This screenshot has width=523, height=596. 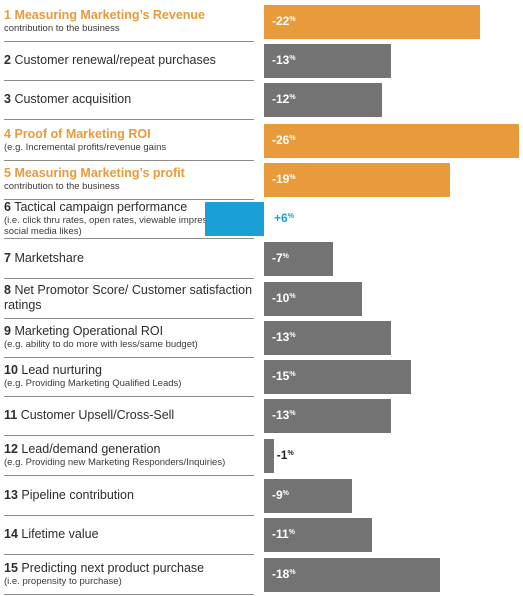 I want to click on category-number: 13, so click(x=11, y=494).